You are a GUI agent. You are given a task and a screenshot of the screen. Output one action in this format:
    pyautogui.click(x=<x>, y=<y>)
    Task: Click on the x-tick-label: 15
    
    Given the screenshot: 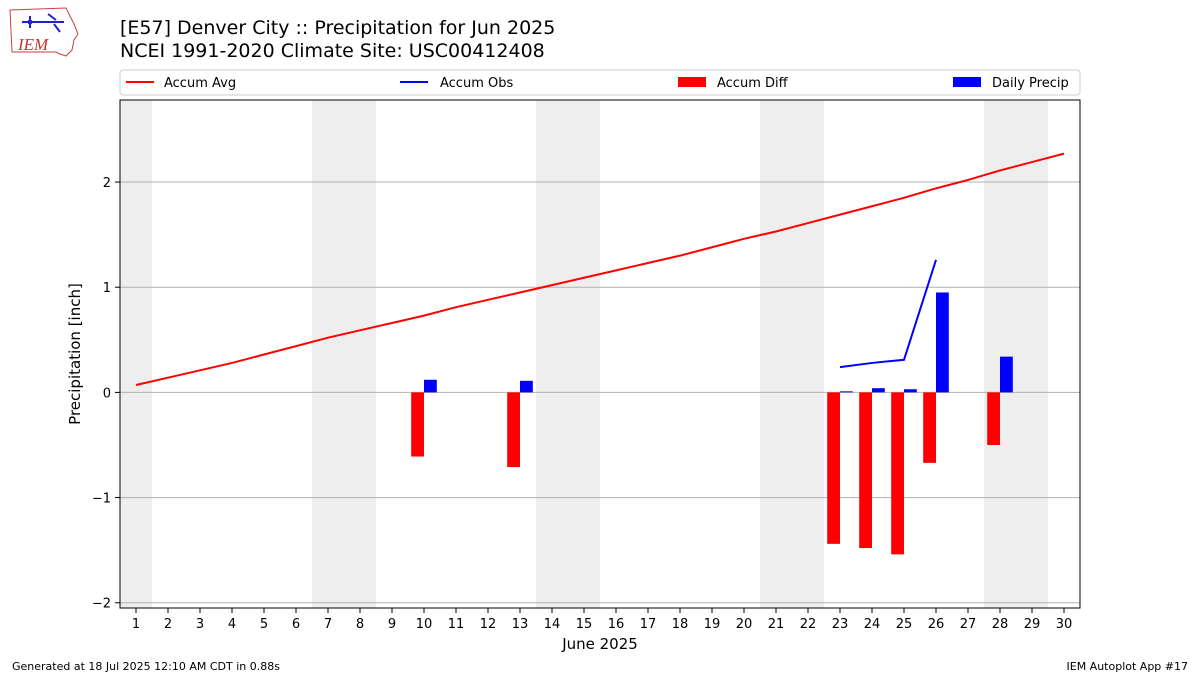 What is the action you would take?
    pyautogui.click(x=584, y=624)
    